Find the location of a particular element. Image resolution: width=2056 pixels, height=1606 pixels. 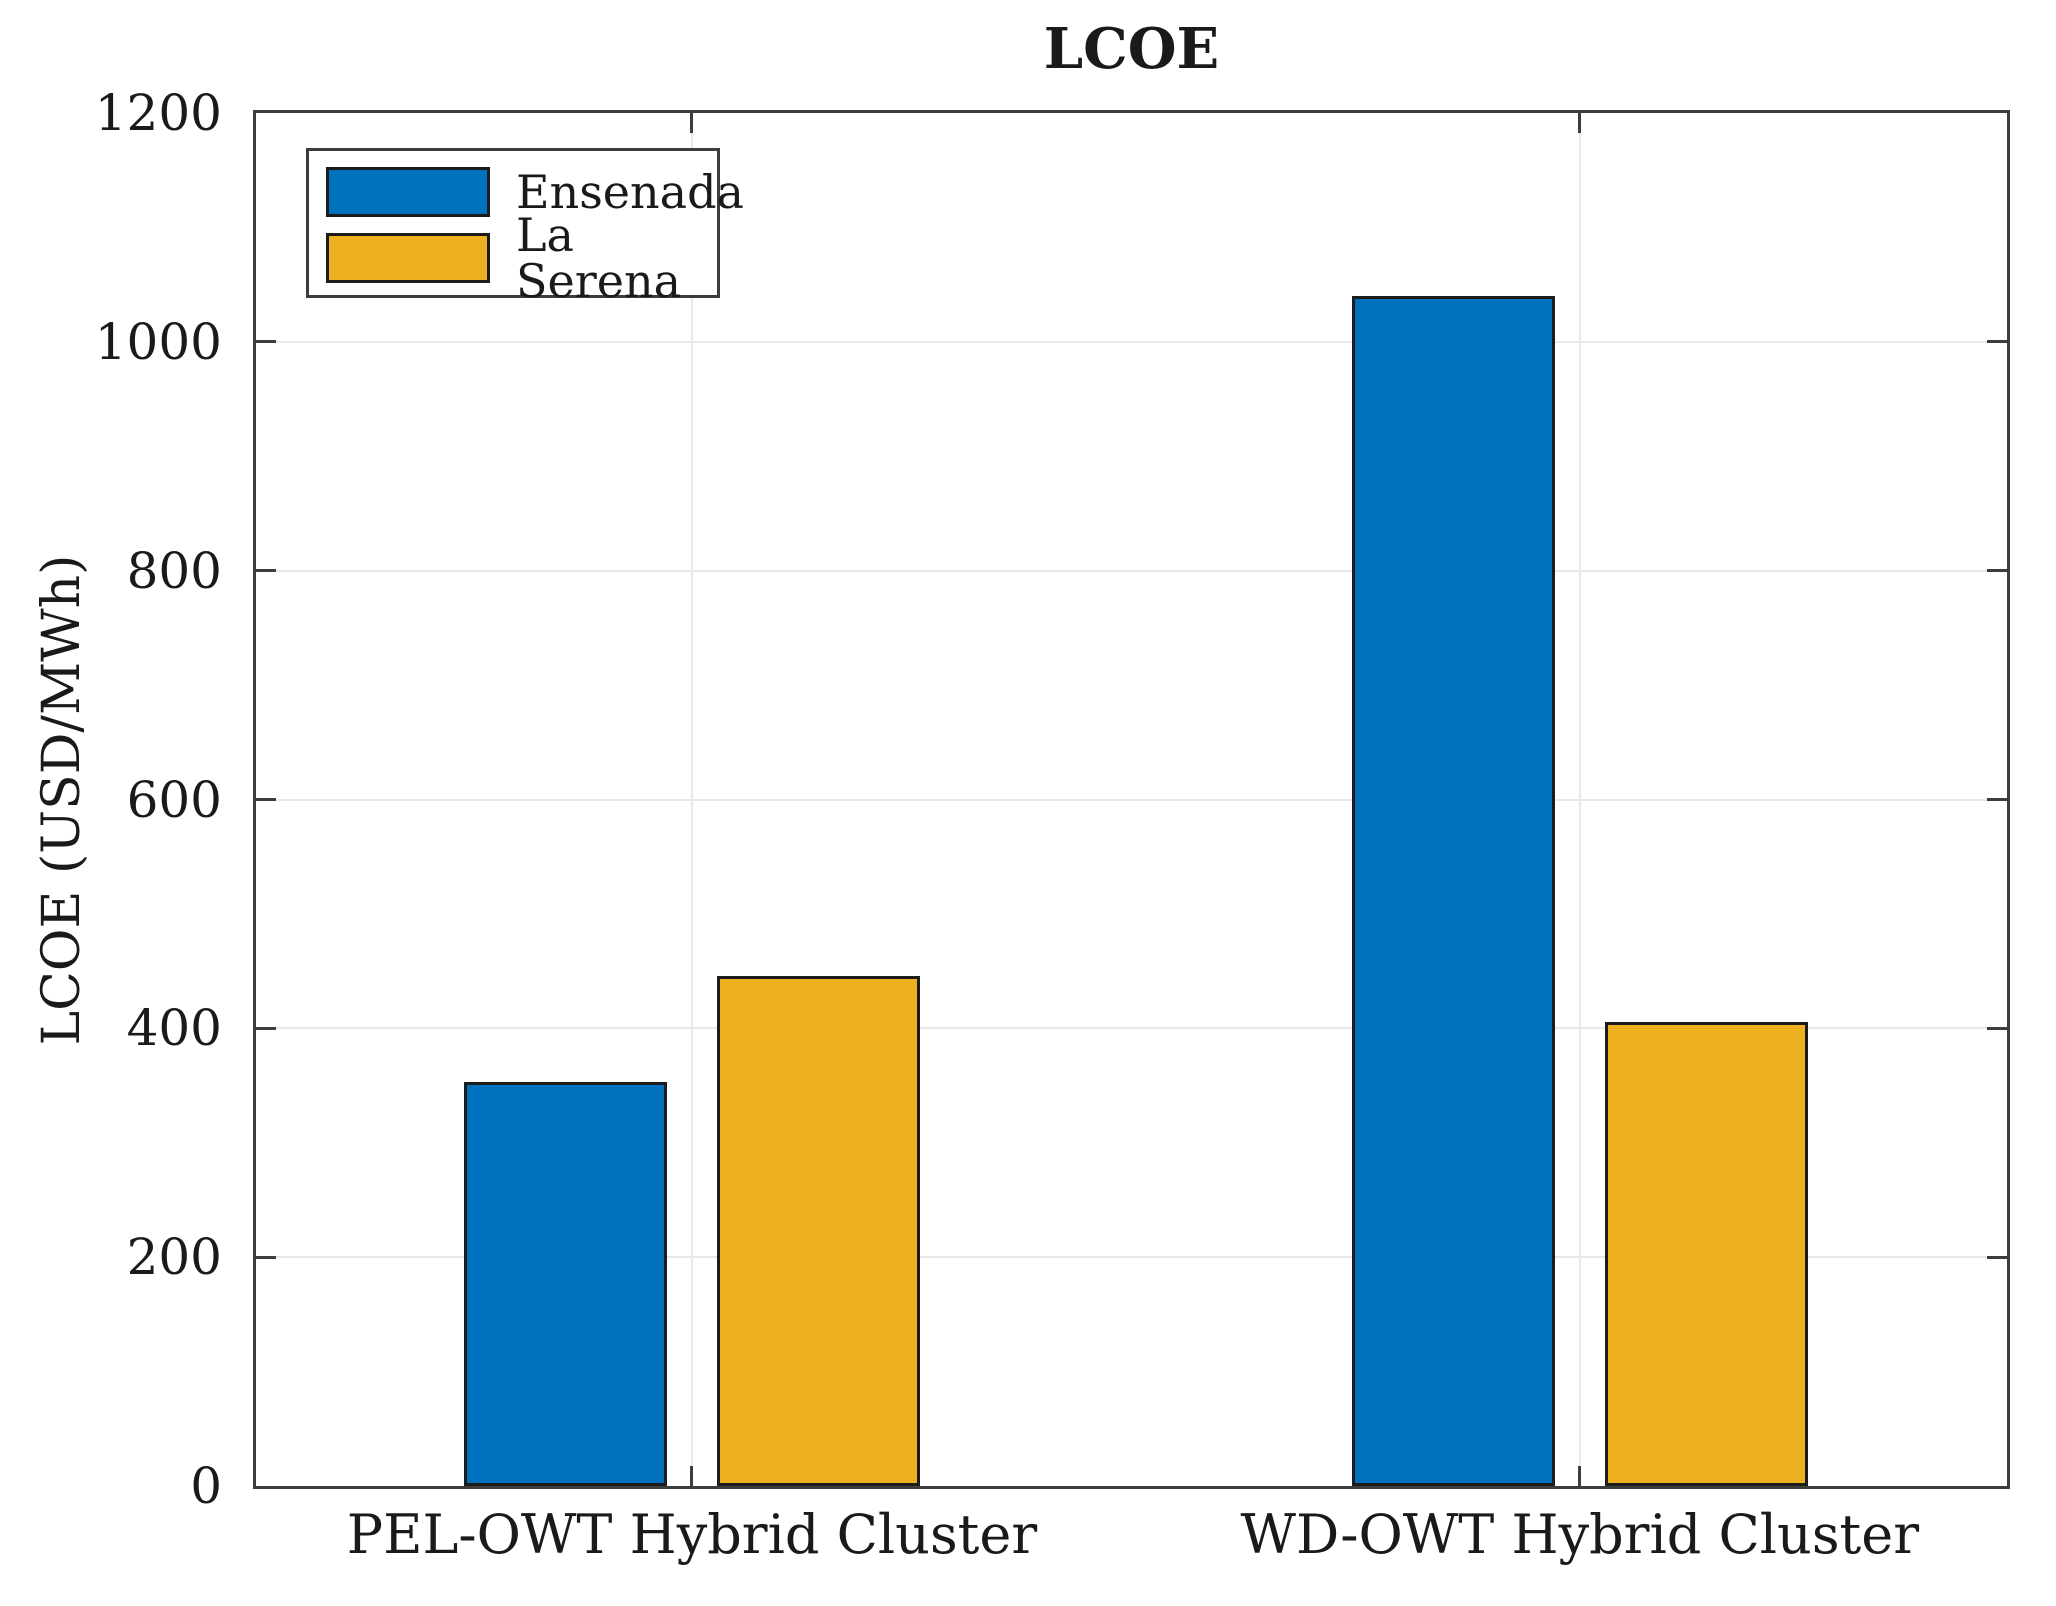

legend-label-la-serena: La Serena is located at coordinates (598, 258).